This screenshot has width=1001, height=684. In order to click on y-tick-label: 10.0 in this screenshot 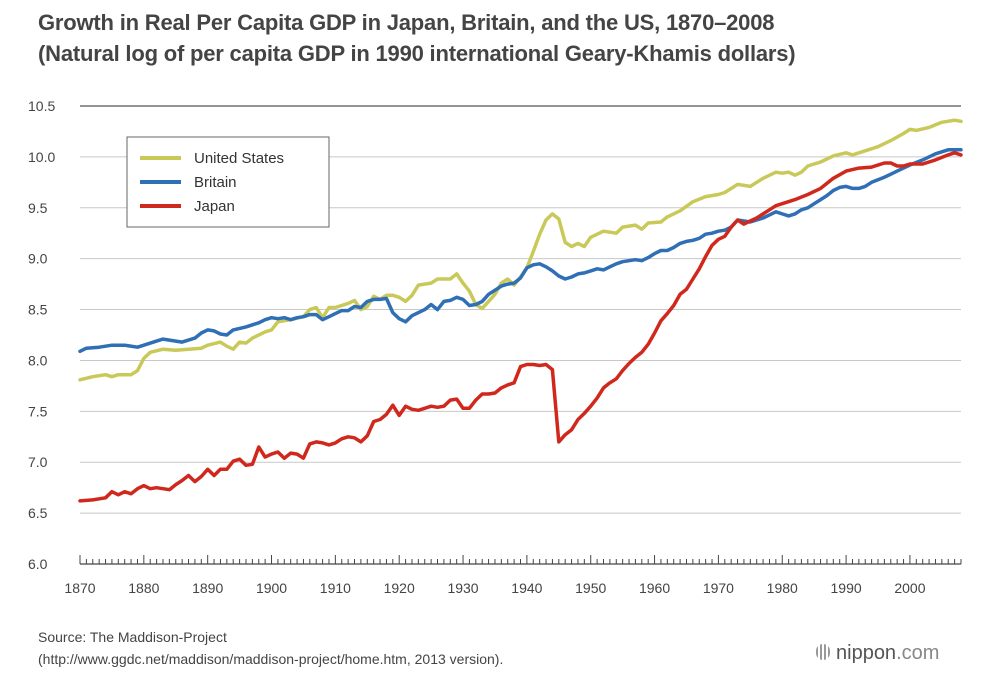, I will do `click(41, 157)`.